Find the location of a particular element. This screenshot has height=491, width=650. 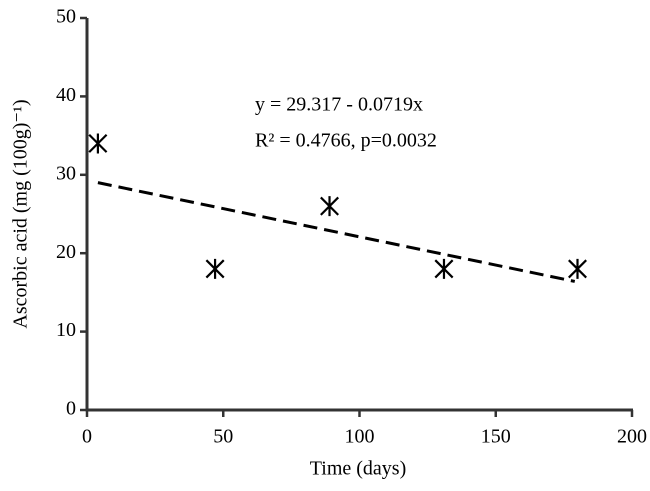

x-tick-label: 50 is located at coordinates (223, 437).